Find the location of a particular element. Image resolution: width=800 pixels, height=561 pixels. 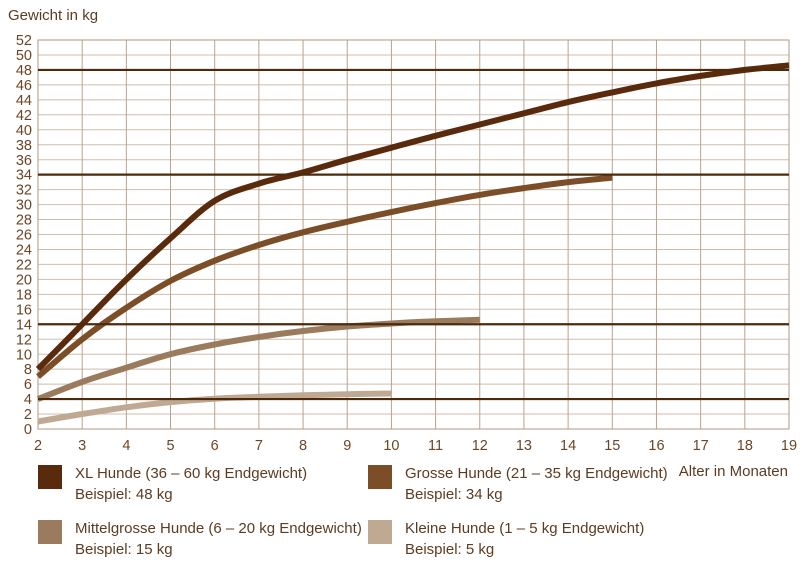

svg-text: 7 is located at coordinates (259, 446).